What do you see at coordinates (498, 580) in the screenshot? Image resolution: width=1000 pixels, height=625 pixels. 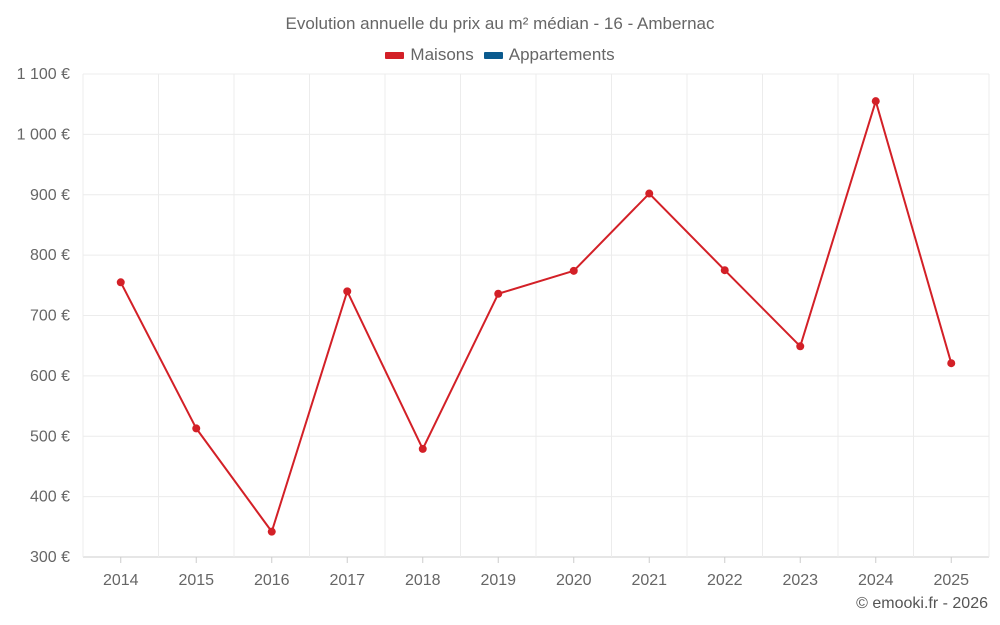 I see `x-tick-label: 2019` at bounding box center [498, 580].